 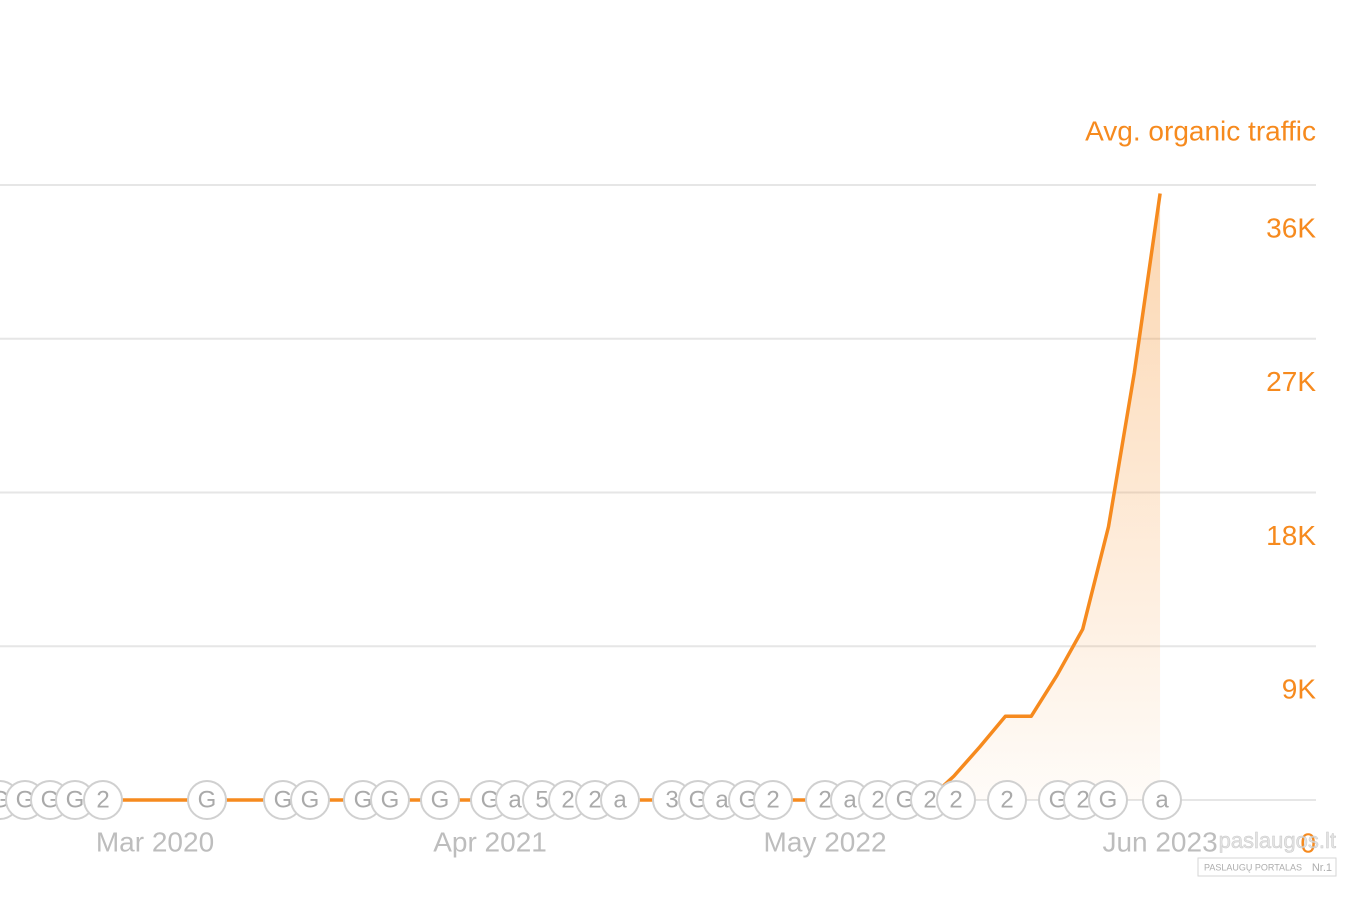 I want to click on y-tick-label: 18K, so click(x=1291, y=535).